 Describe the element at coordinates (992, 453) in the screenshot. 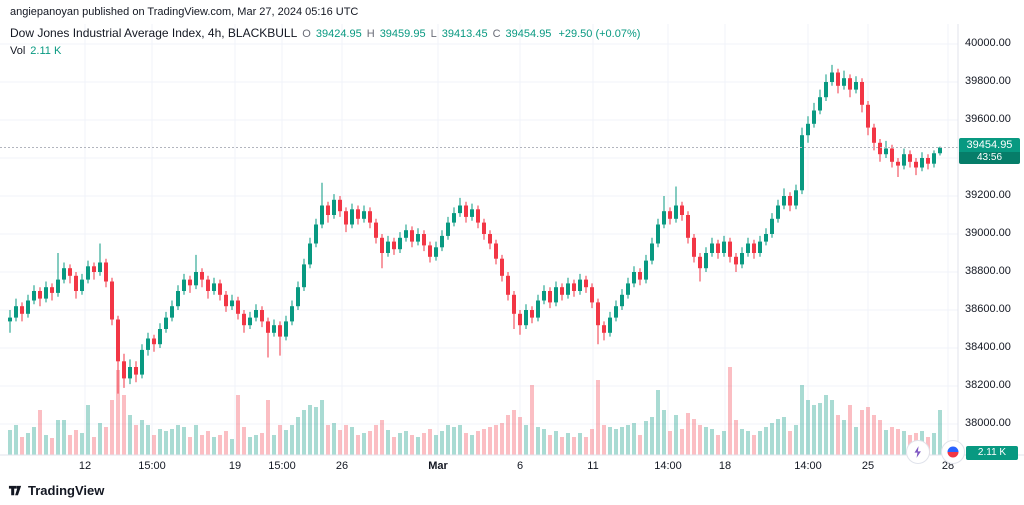

I see `volume-axis-badge: 2.11 K` at that location.